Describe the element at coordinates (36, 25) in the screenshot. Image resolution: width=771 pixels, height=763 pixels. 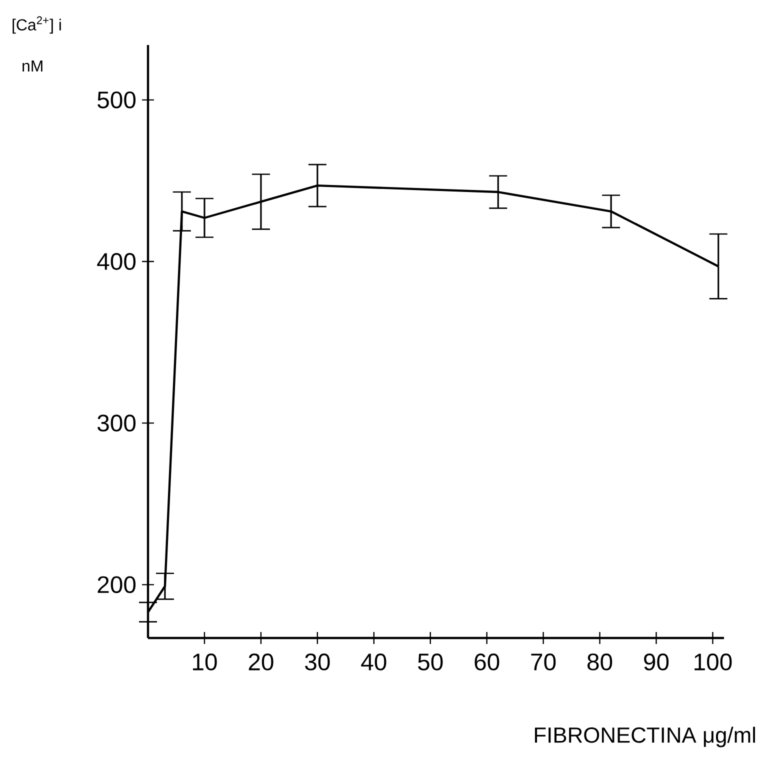
I see `y-axis-title: [Ca$^{2+}$] i` at that location.